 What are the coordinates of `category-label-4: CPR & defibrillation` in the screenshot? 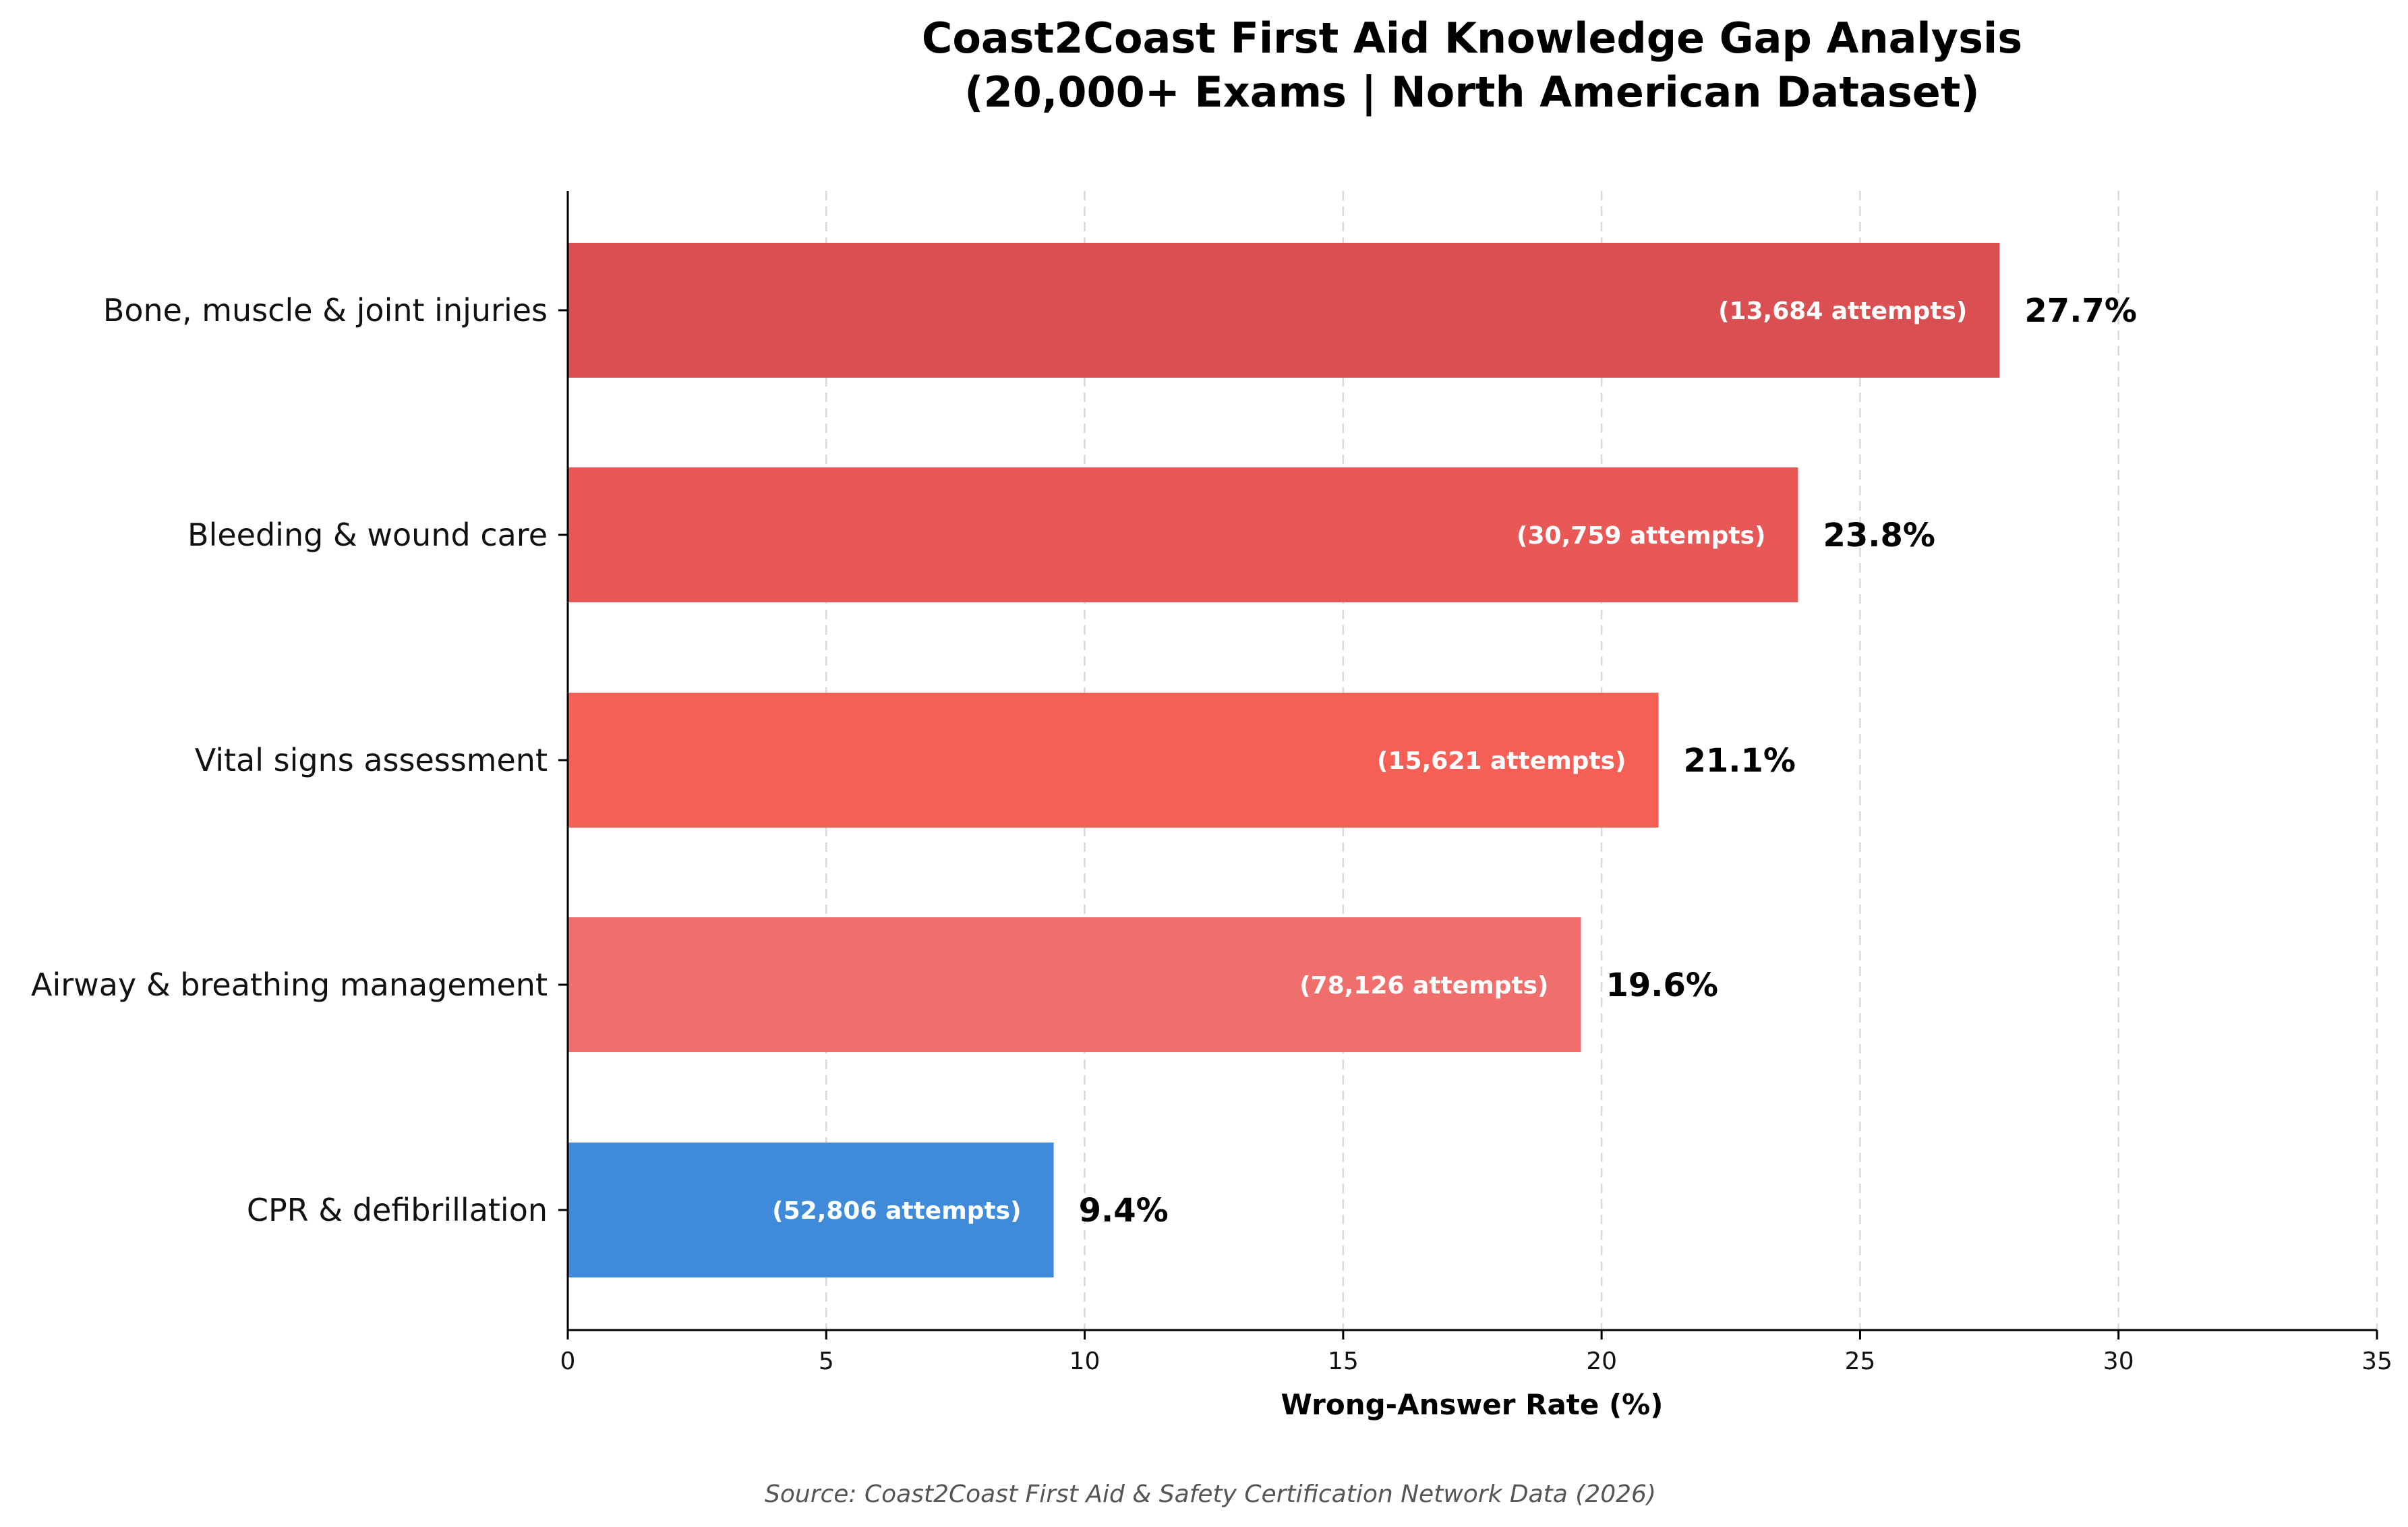 It's located at (398, 1210).